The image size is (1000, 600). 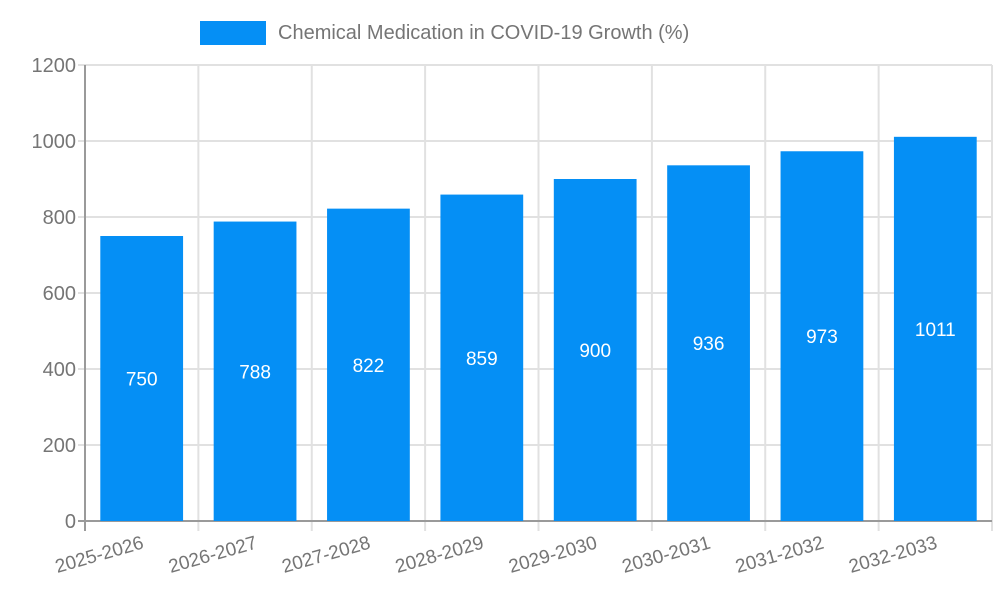 I want to click on x-tick-label: 2031-2032, so click(x=779, y=555).